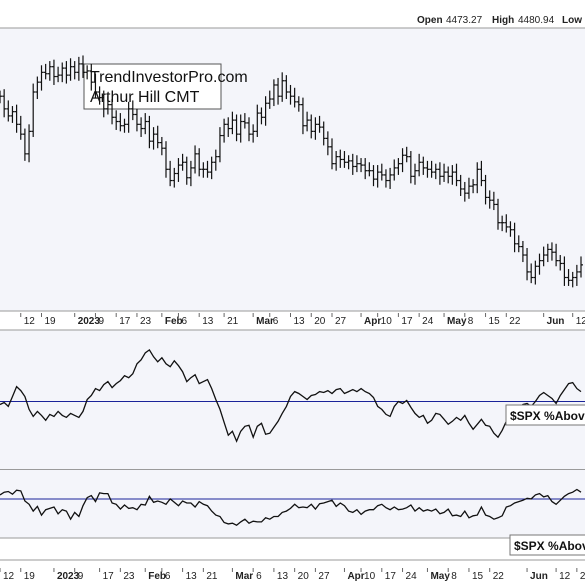 The width and height of the screenshot is (585, 585). Describe the element at coordinates (174, 321) in the screenshot. I see `date-tick-label: Feb` at that location.